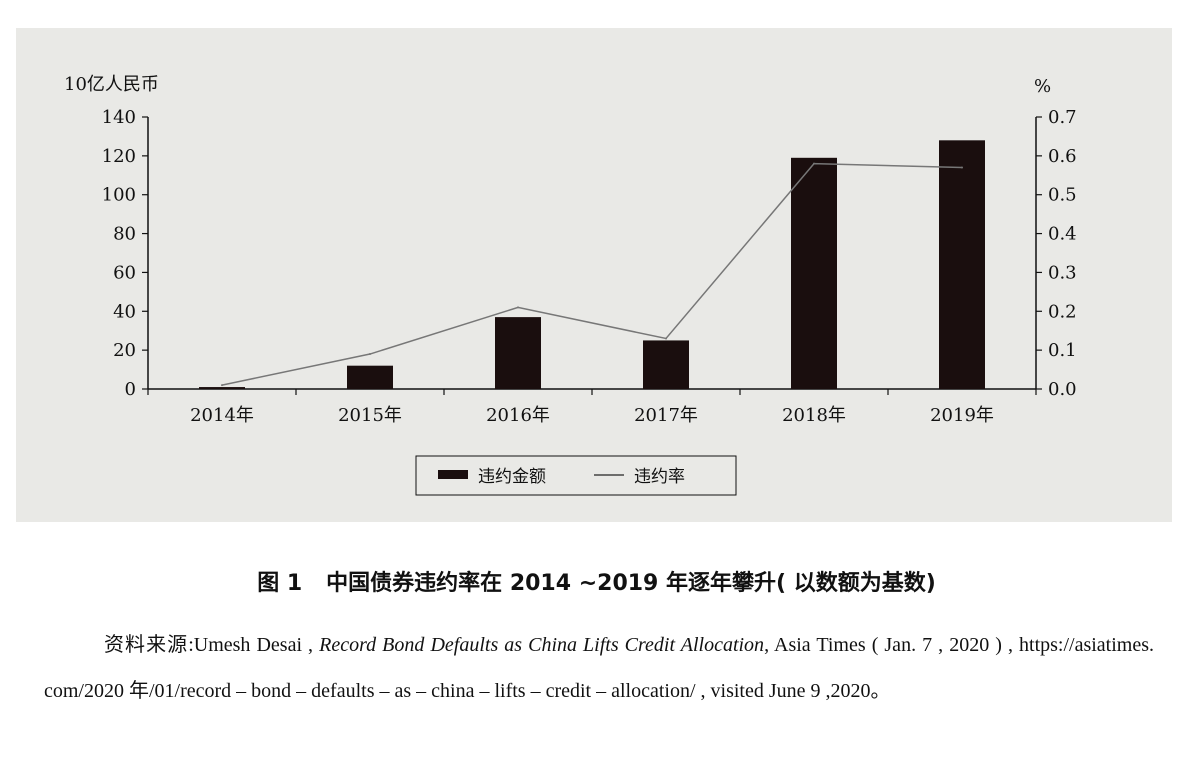 Image resolution: width=1193 pixels, height=771 pixels. I want to click on y-right-tick-label: 0.6, so click(1062, 156).